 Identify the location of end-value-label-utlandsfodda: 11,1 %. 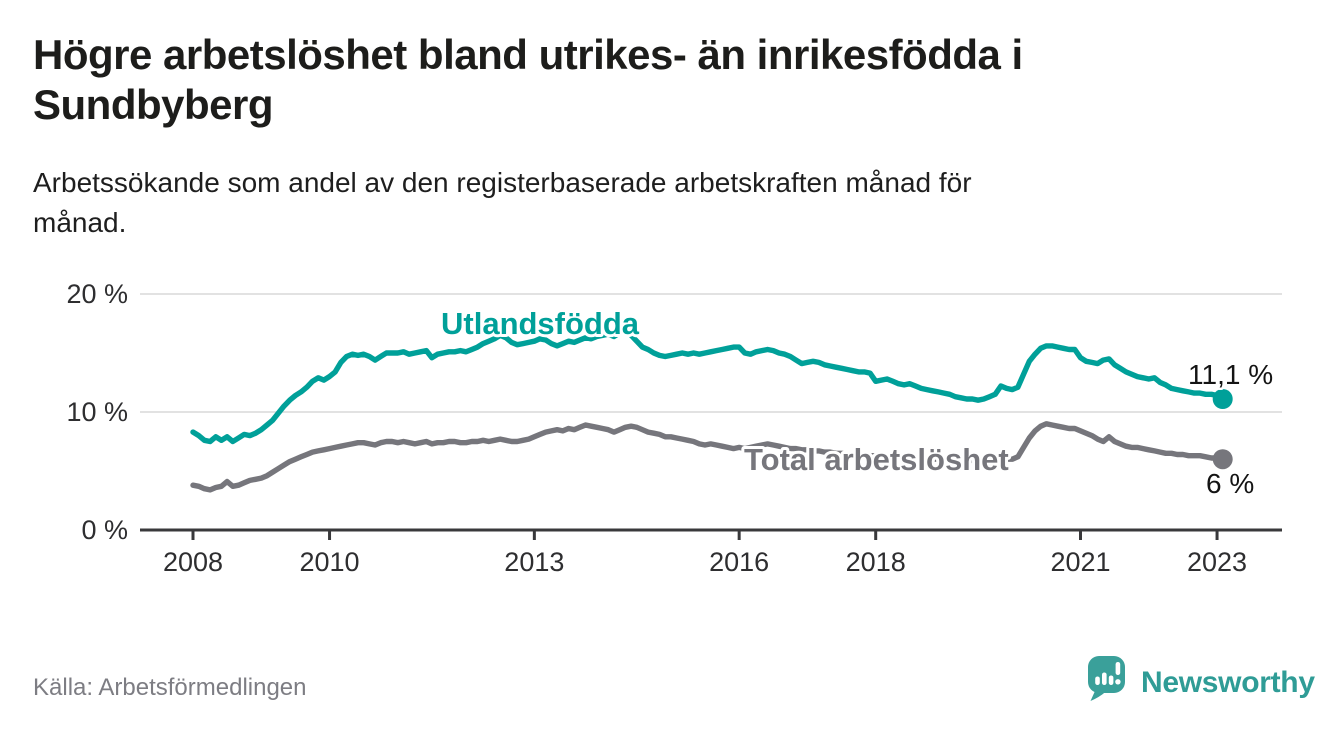
(1230, 374).